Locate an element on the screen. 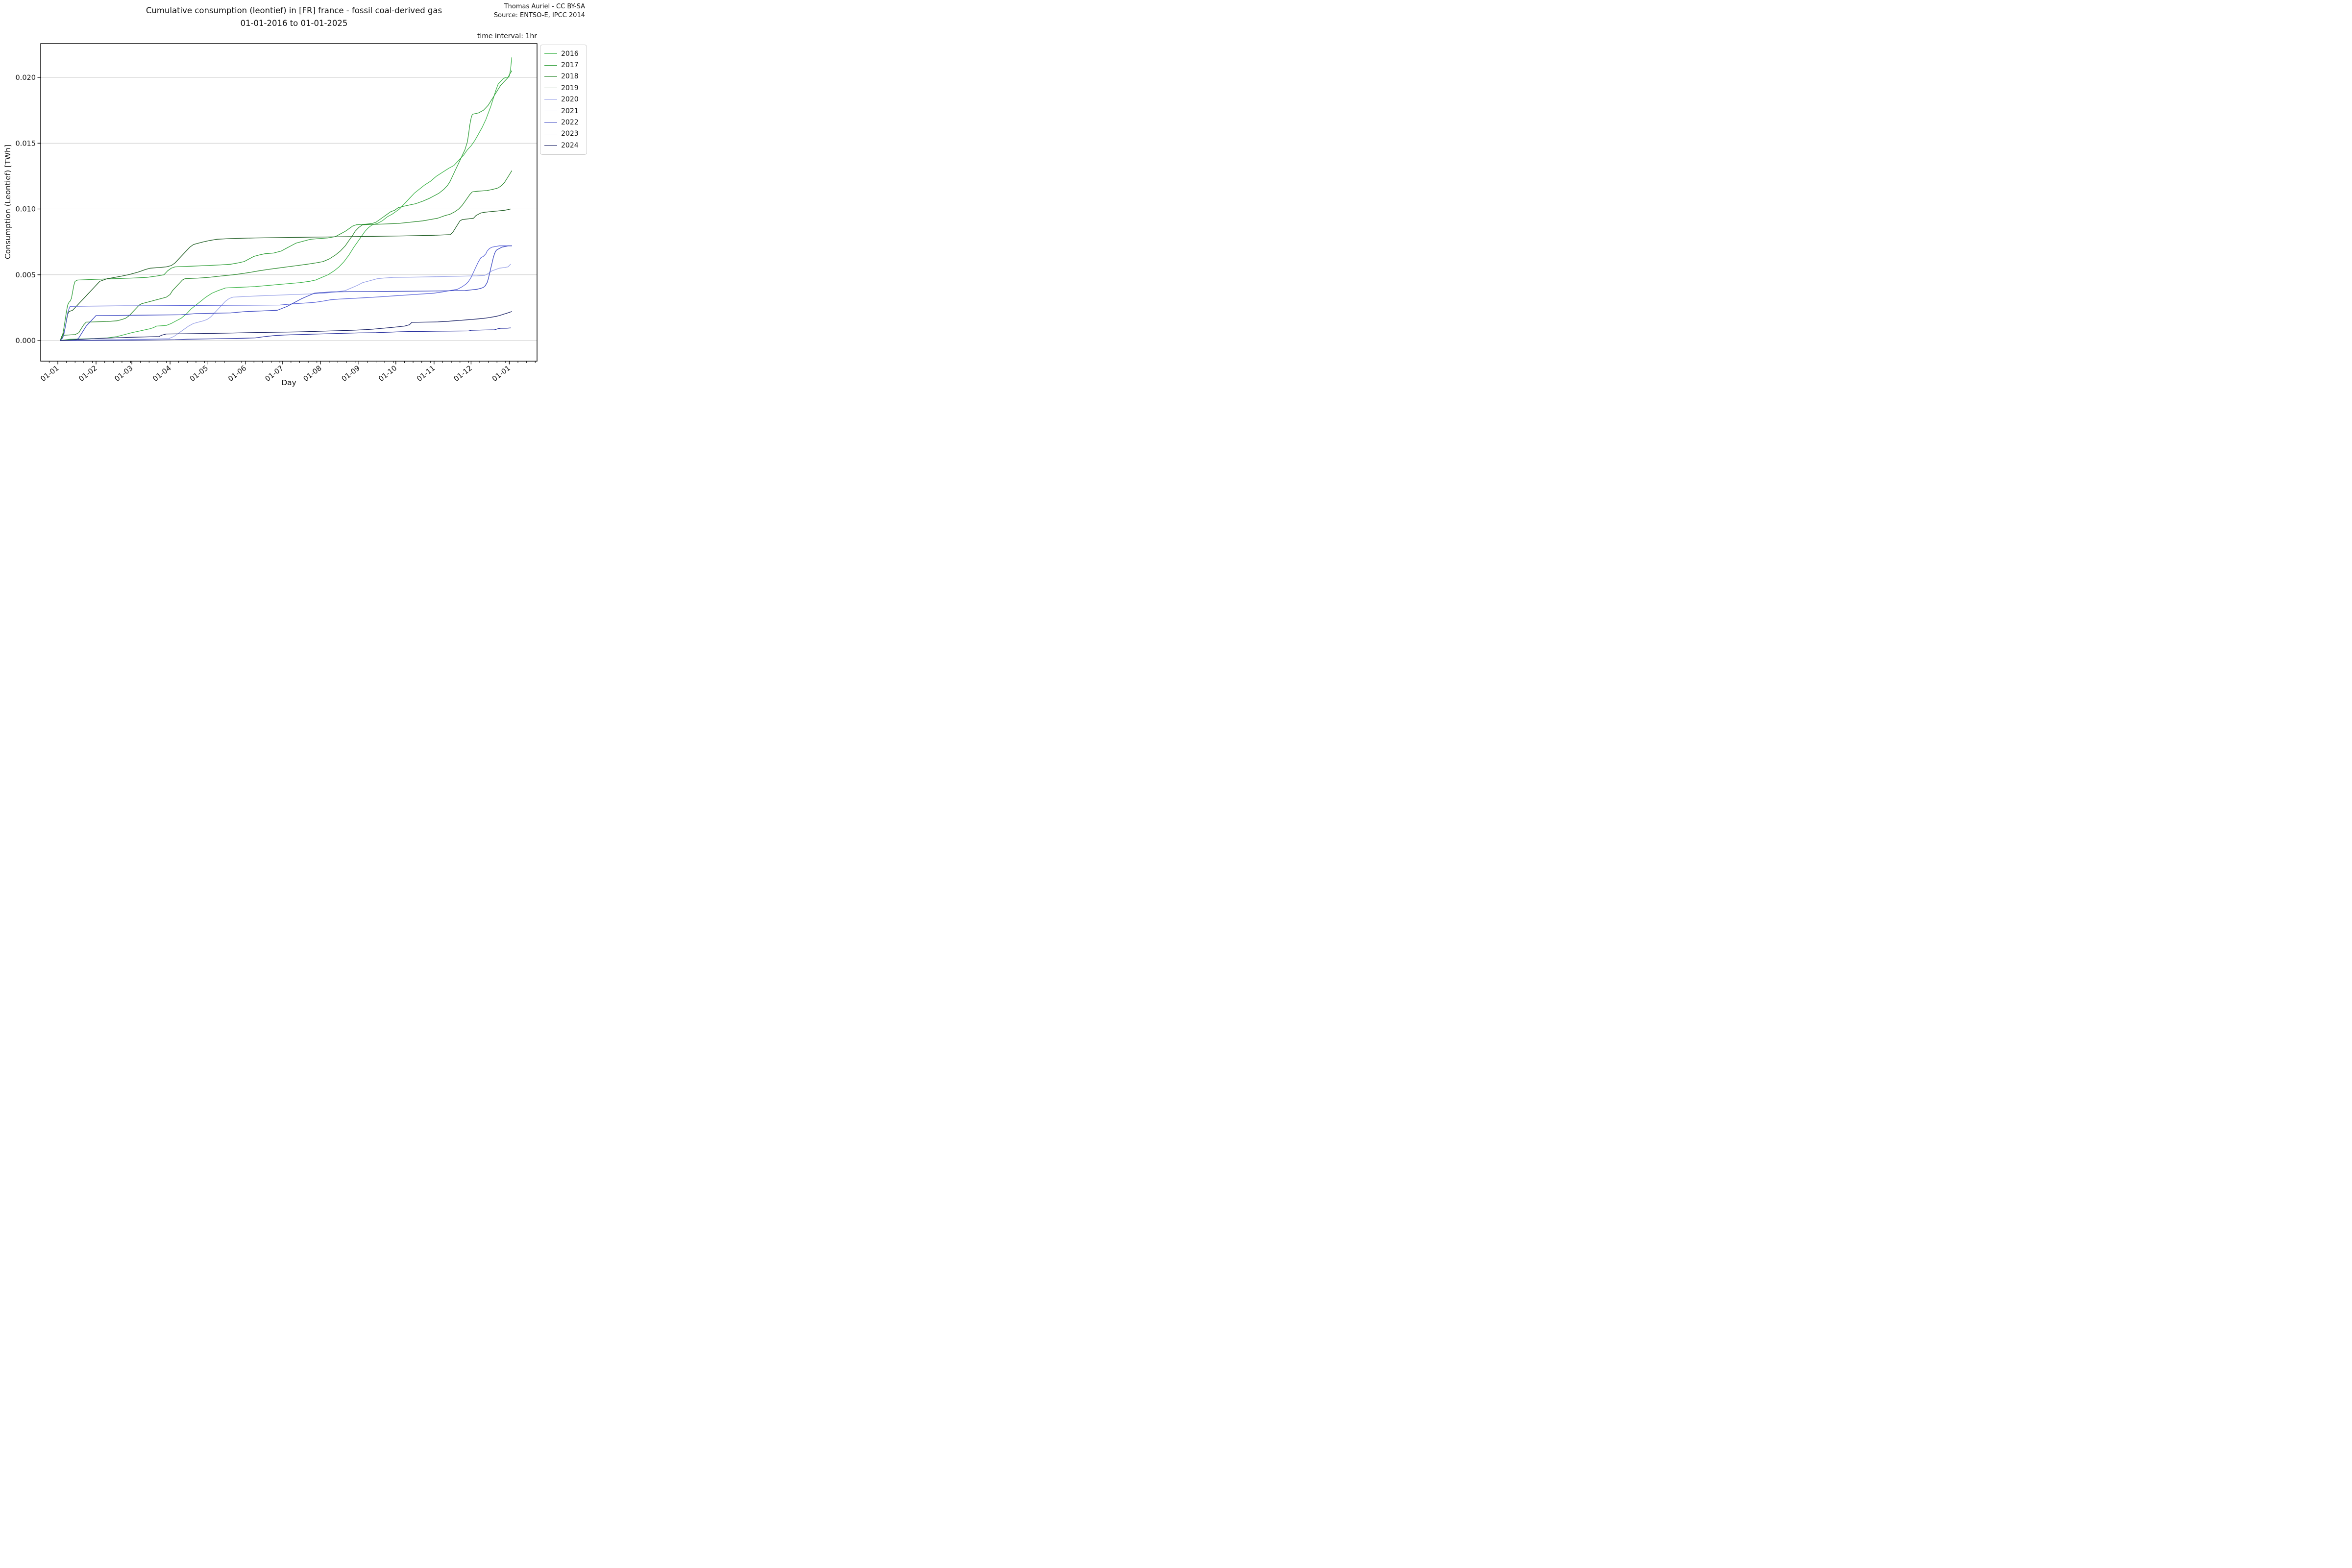 The image size is (2352, 1568). legend-item-2018: 2018 is located at coordinates (564, 76).